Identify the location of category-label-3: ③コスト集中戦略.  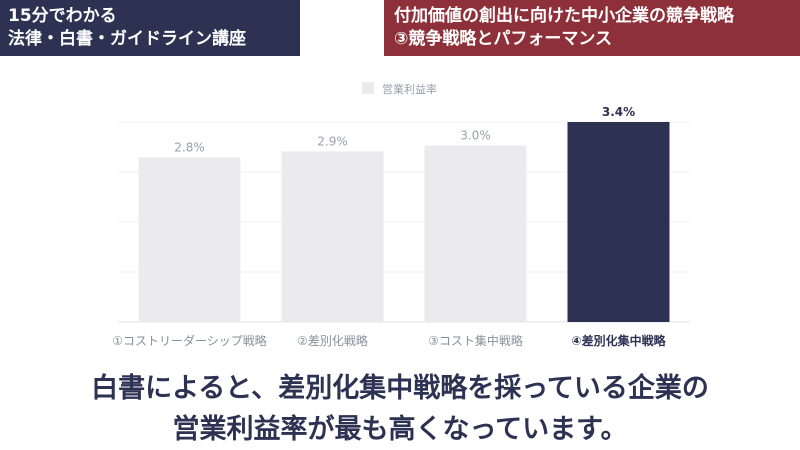
(475, 340).